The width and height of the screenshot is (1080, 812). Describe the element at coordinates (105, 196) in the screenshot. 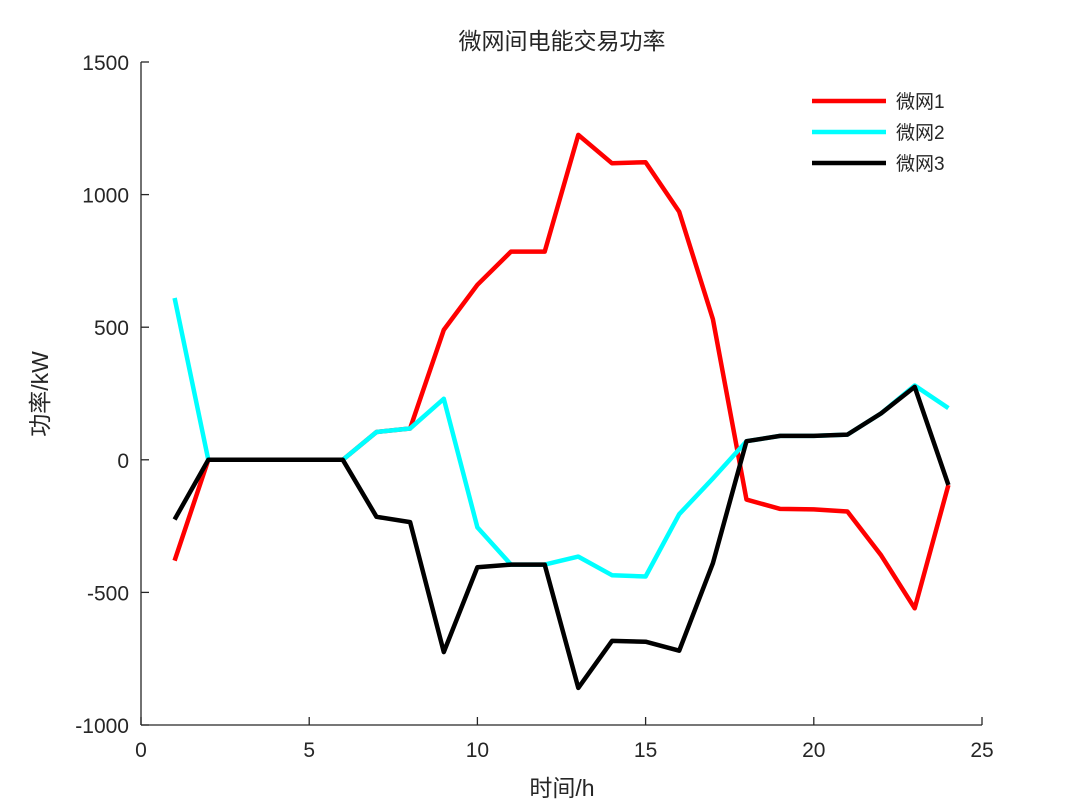

I see `y-tick-label: 1000` at that location.